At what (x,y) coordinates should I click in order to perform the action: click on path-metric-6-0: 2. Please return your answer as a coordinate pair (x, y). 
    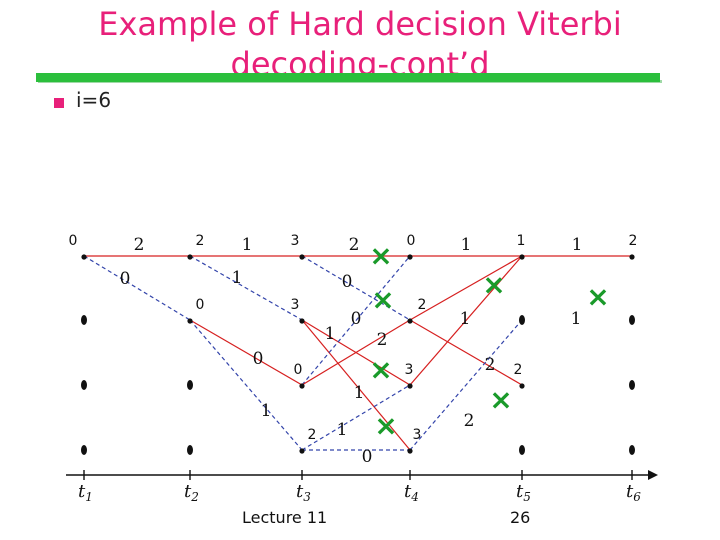
    Looking at the image, I should click on (633, 241).